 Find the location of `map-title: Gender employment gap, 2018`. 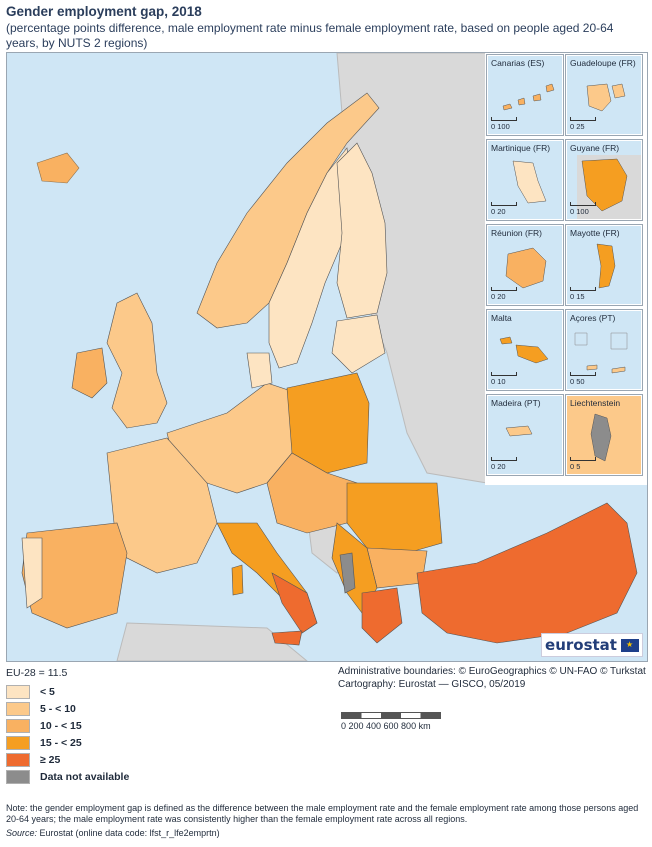

map-title: Gender employment gap, 2018 is located at coordinates (104, 11).